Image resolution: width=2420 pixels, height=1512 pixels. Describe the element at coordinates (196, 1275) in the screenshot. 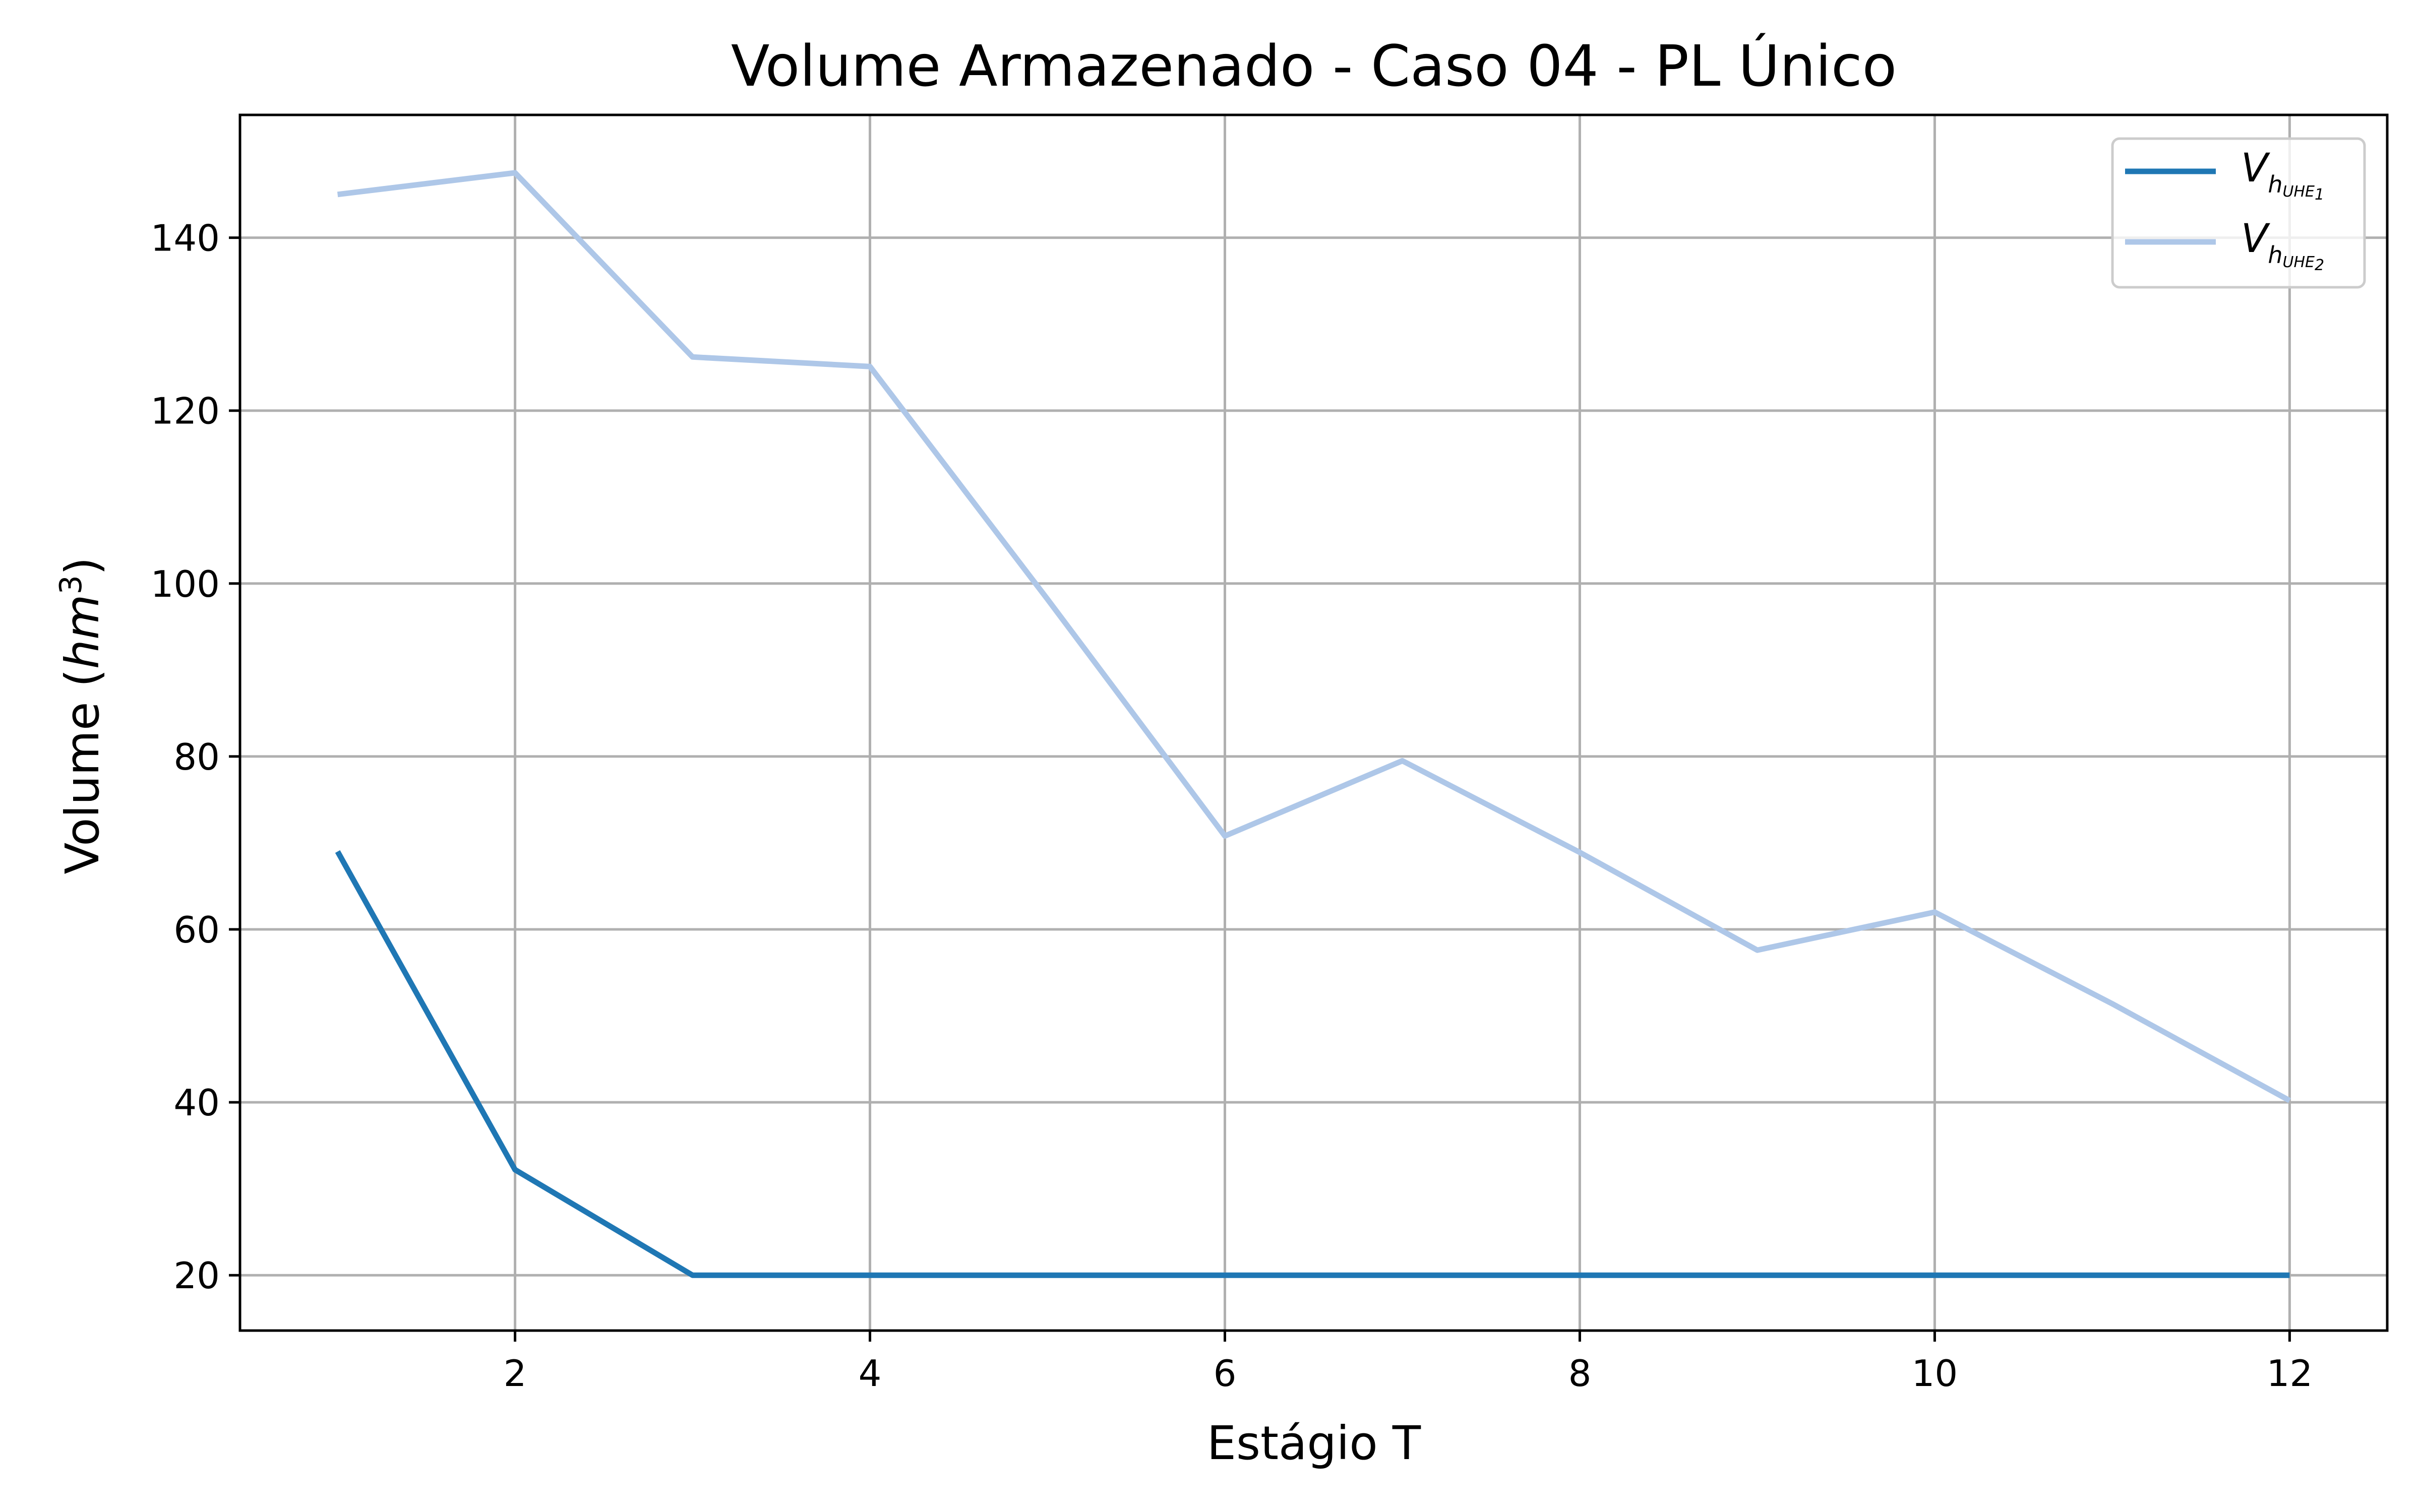

I see `y-tick-label: 20` at that location.